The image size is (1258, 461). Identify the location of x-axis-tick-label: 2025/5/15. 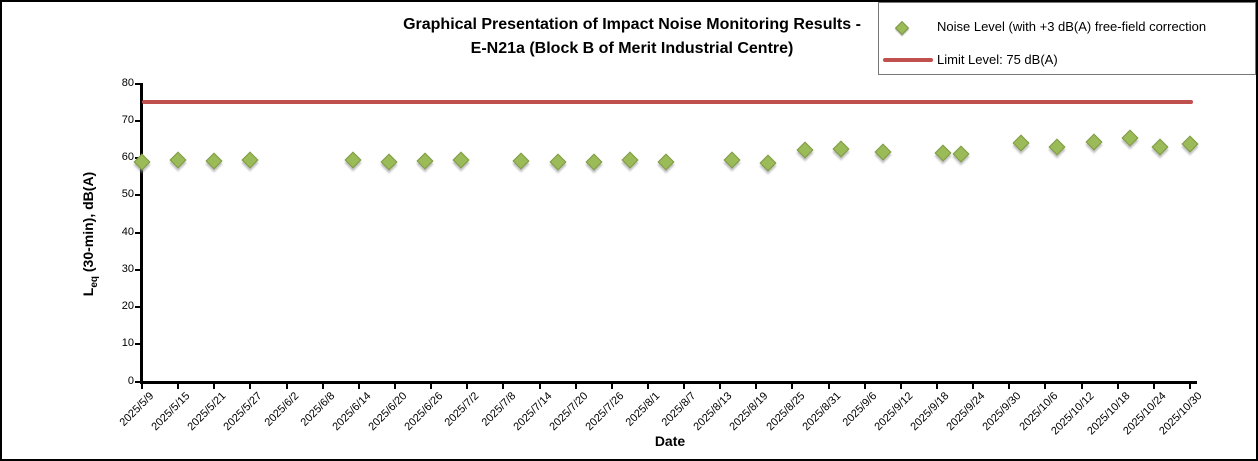
(171, 412).